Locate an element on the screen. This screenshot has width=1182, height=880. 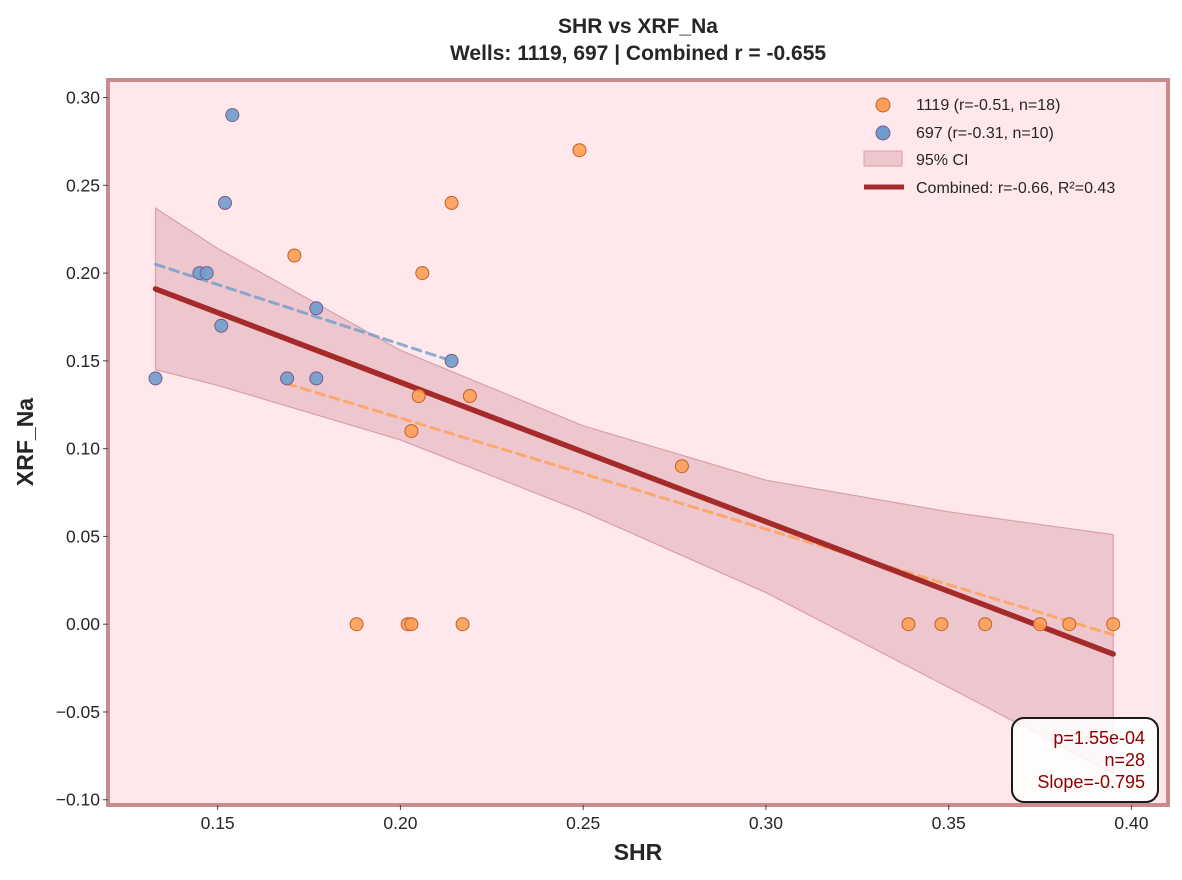
y-tick-label: 0.05 is located at coordinates (83, 536).